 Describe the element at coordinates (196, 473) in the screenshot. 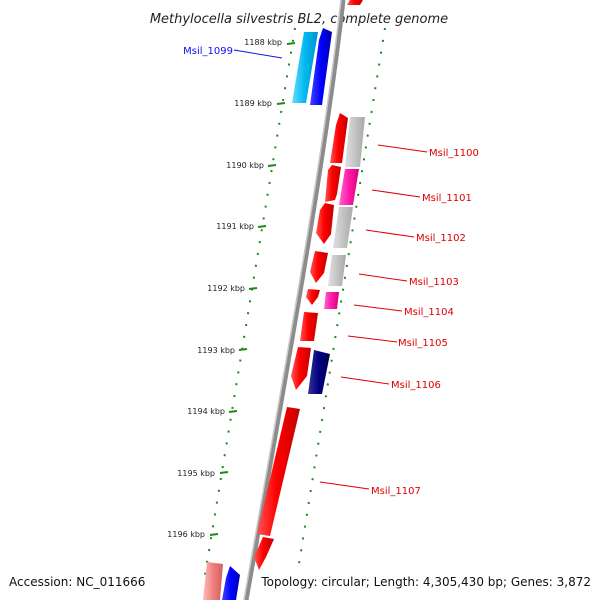

I see `ruler-label: 1195 kbp` at that location.